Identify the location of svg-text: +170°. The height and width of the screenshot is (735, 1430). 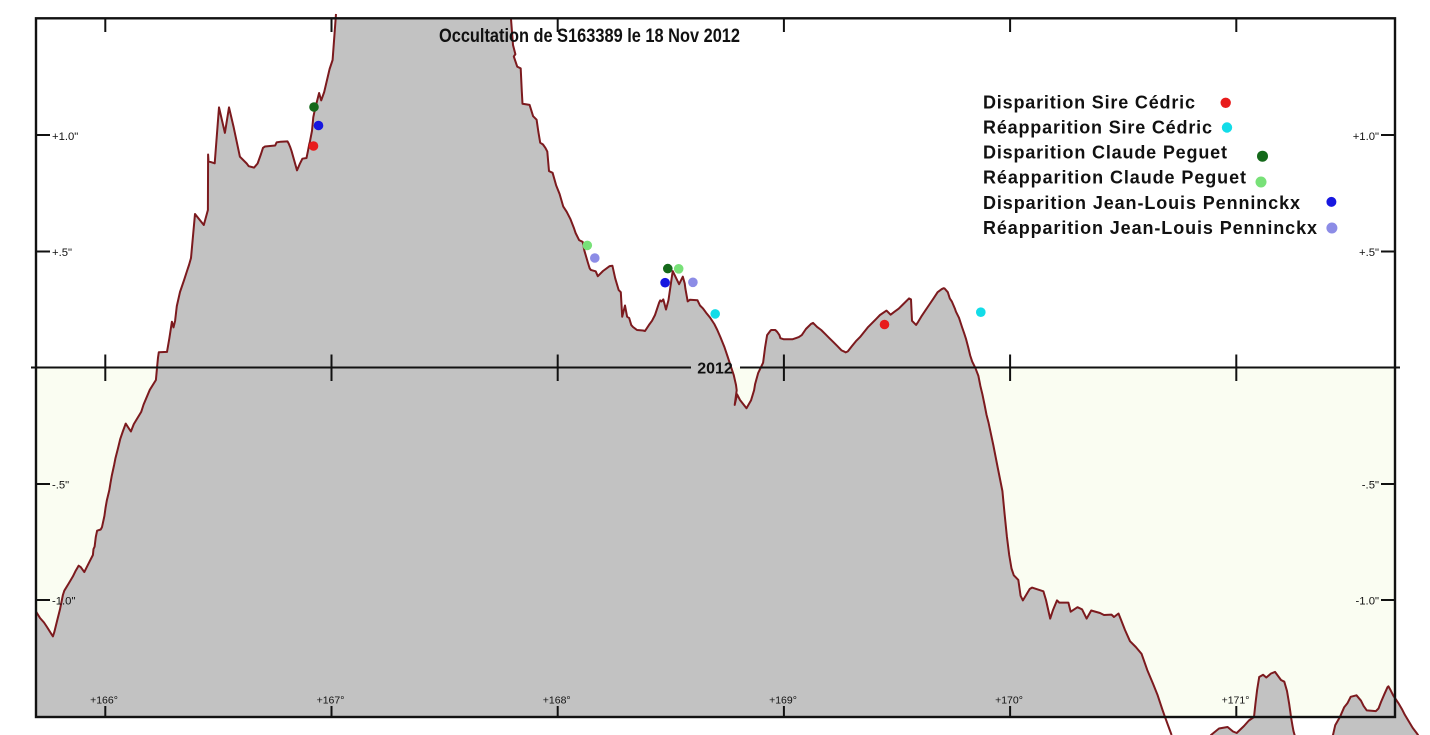
(1009, 701).